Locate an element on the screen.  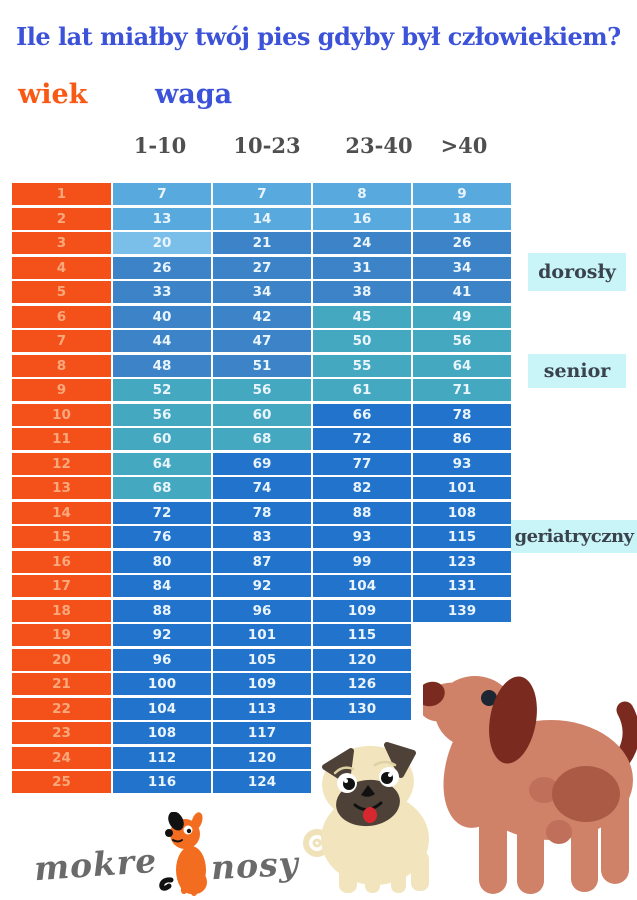
table-row: 6 40 42 45 49 is located at coordinates (261, 316).